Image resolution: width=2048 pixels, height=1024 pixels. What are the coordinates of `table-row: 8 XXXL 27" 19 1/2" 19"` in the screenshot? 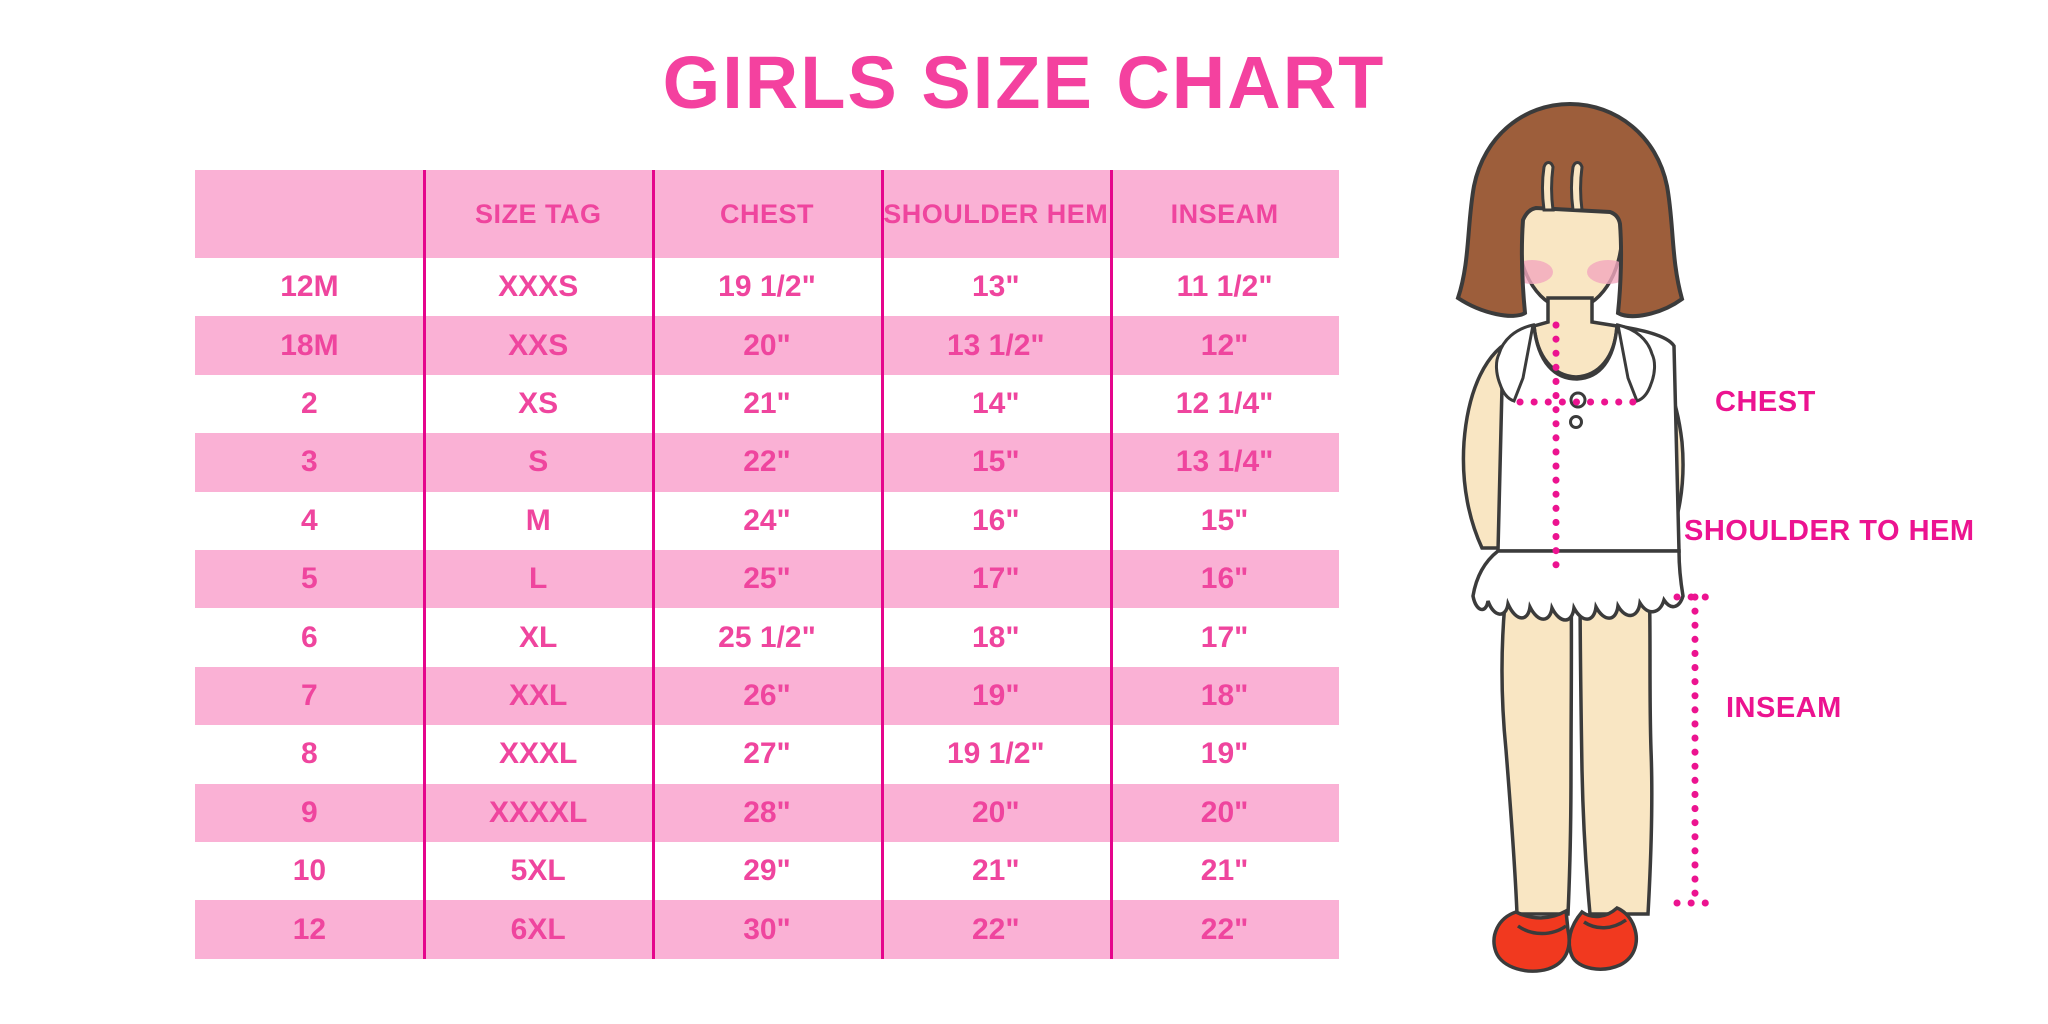 It's located at (767, 754).